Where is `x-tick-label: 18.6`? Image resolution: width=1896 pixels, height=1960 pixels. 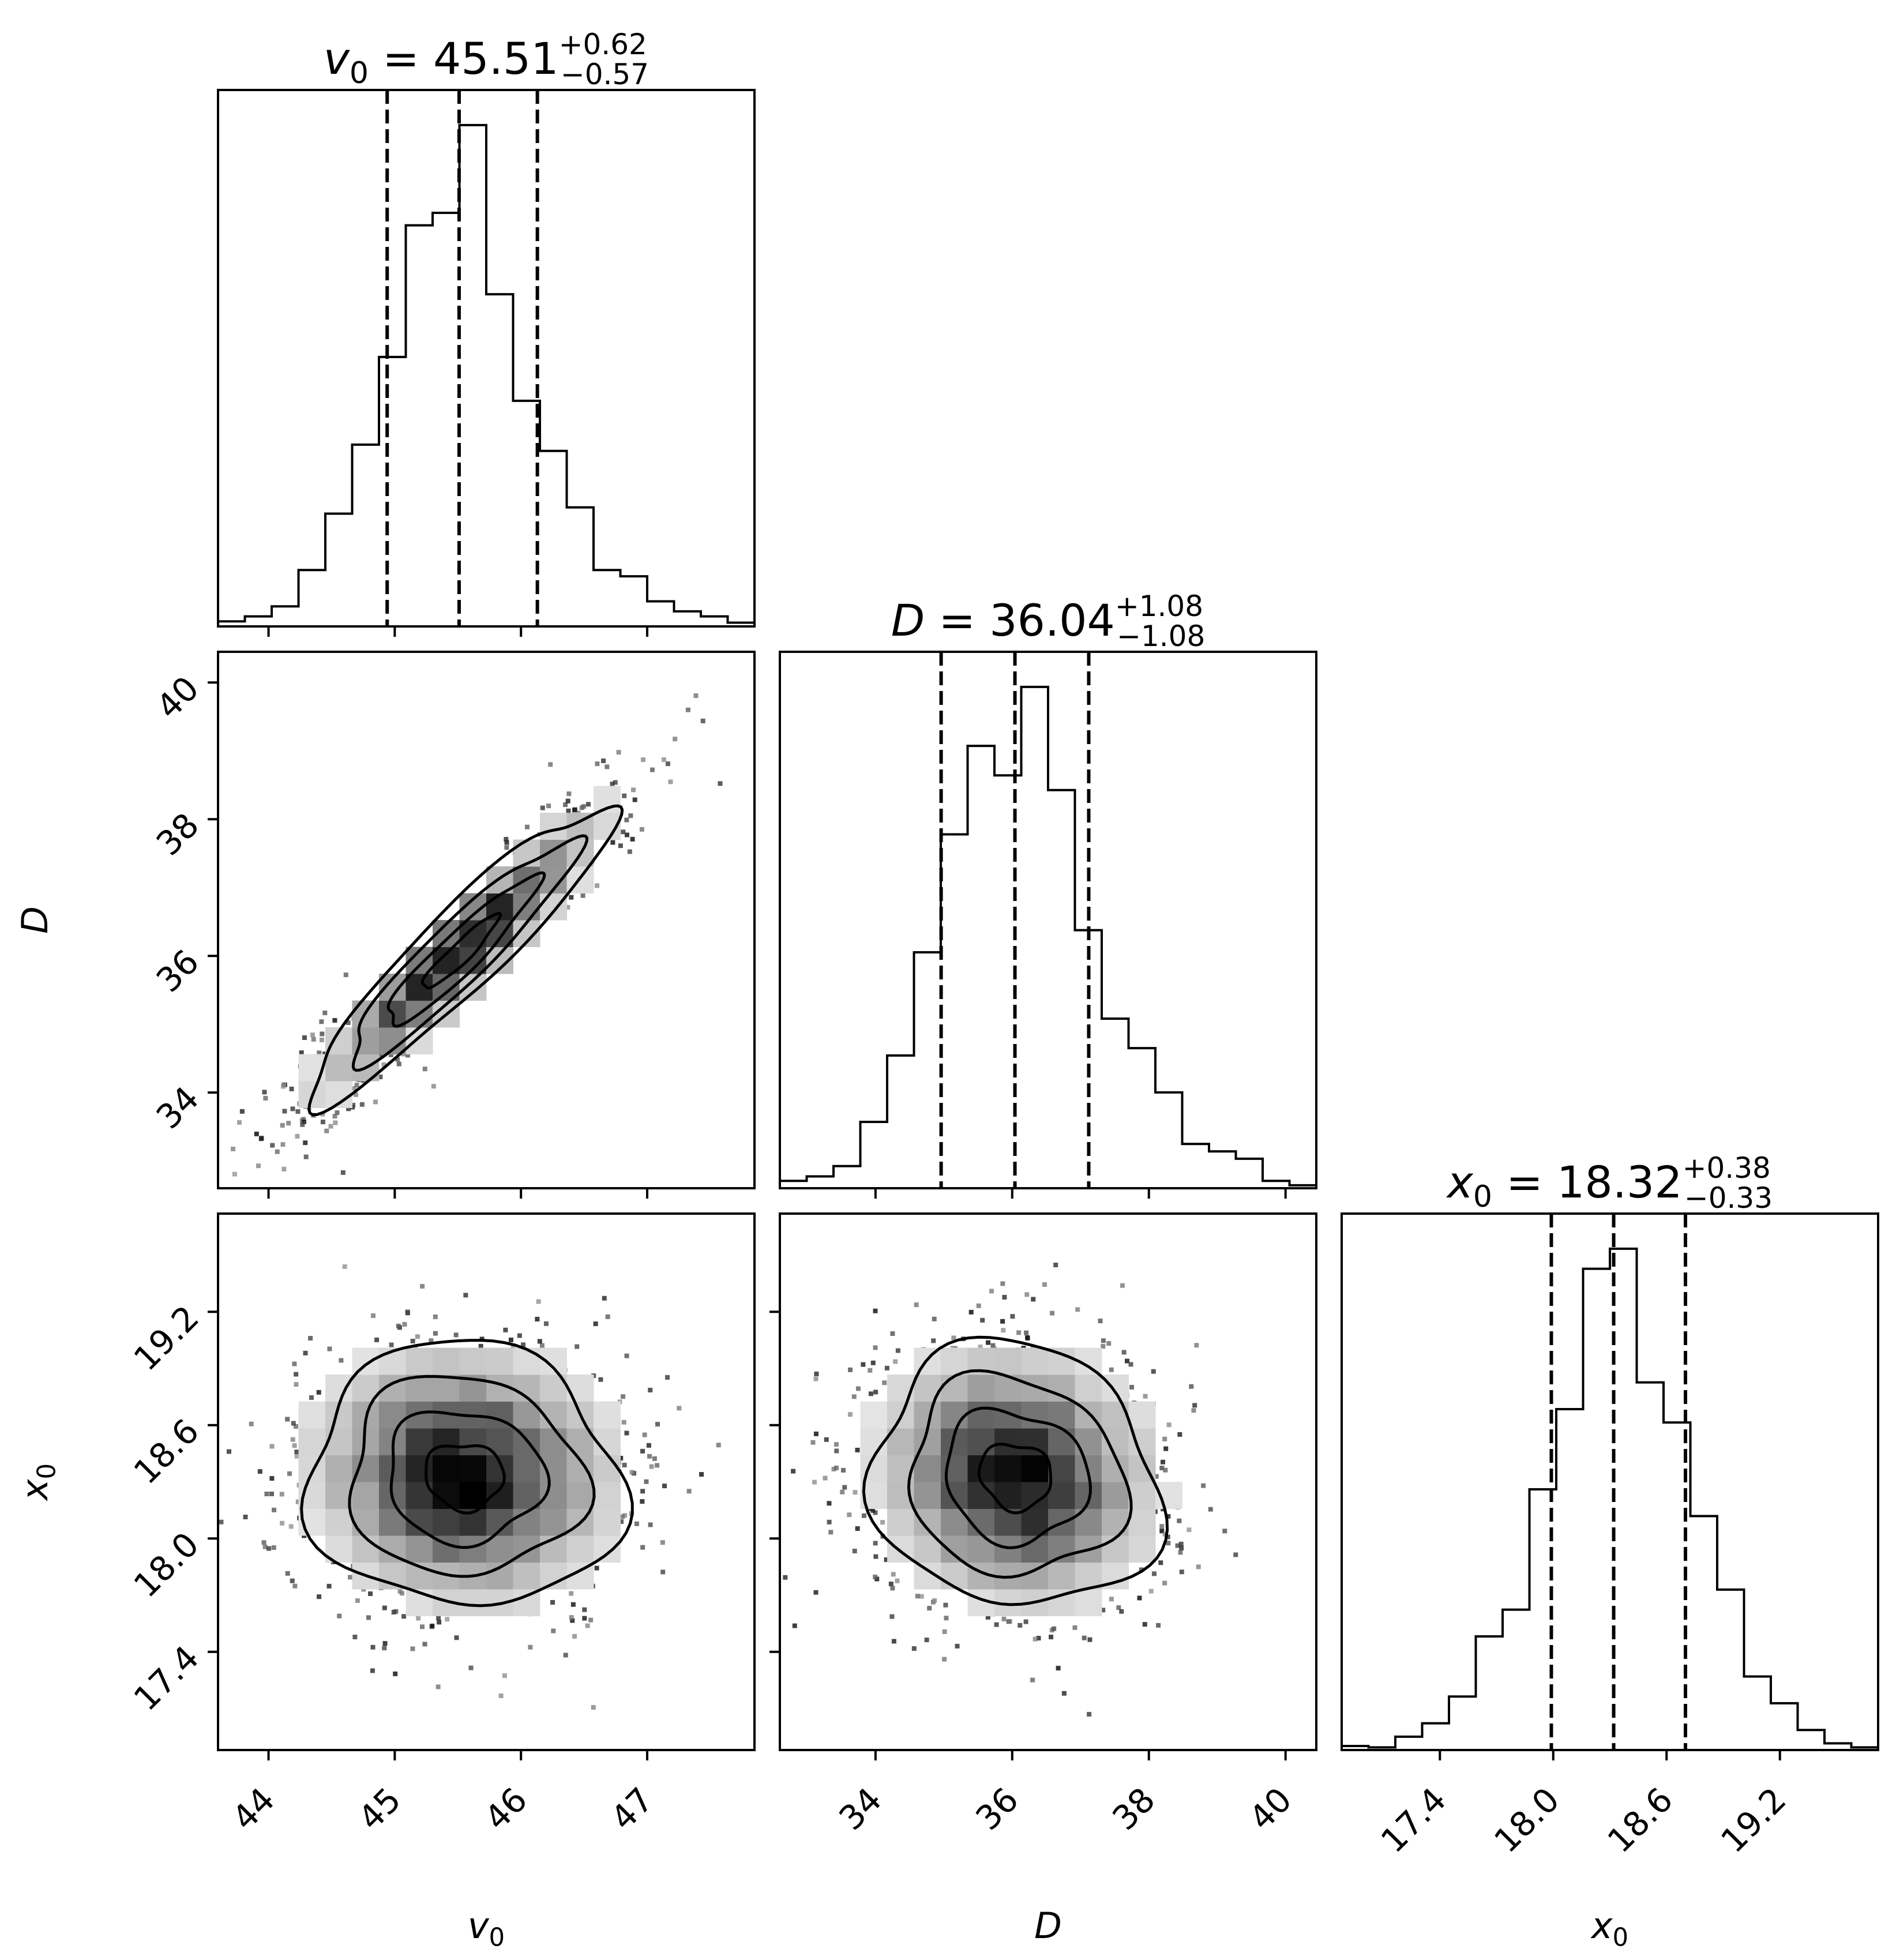 x-tick-label: 18.6 is located at coordinates (1640, 1820).